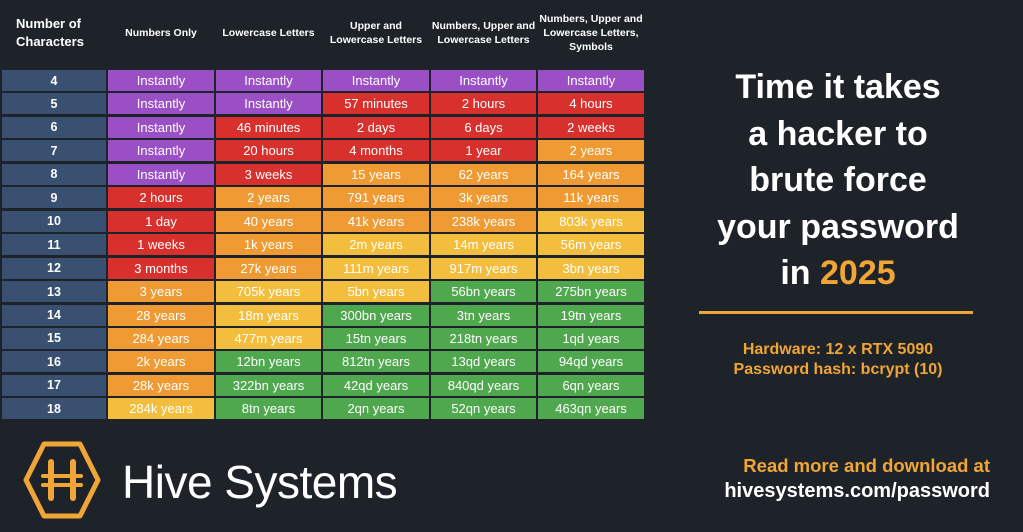 The width and height of the screenshot is (1023, 532). I want to click on table-cell: 3 weeks, so click(268, 174).